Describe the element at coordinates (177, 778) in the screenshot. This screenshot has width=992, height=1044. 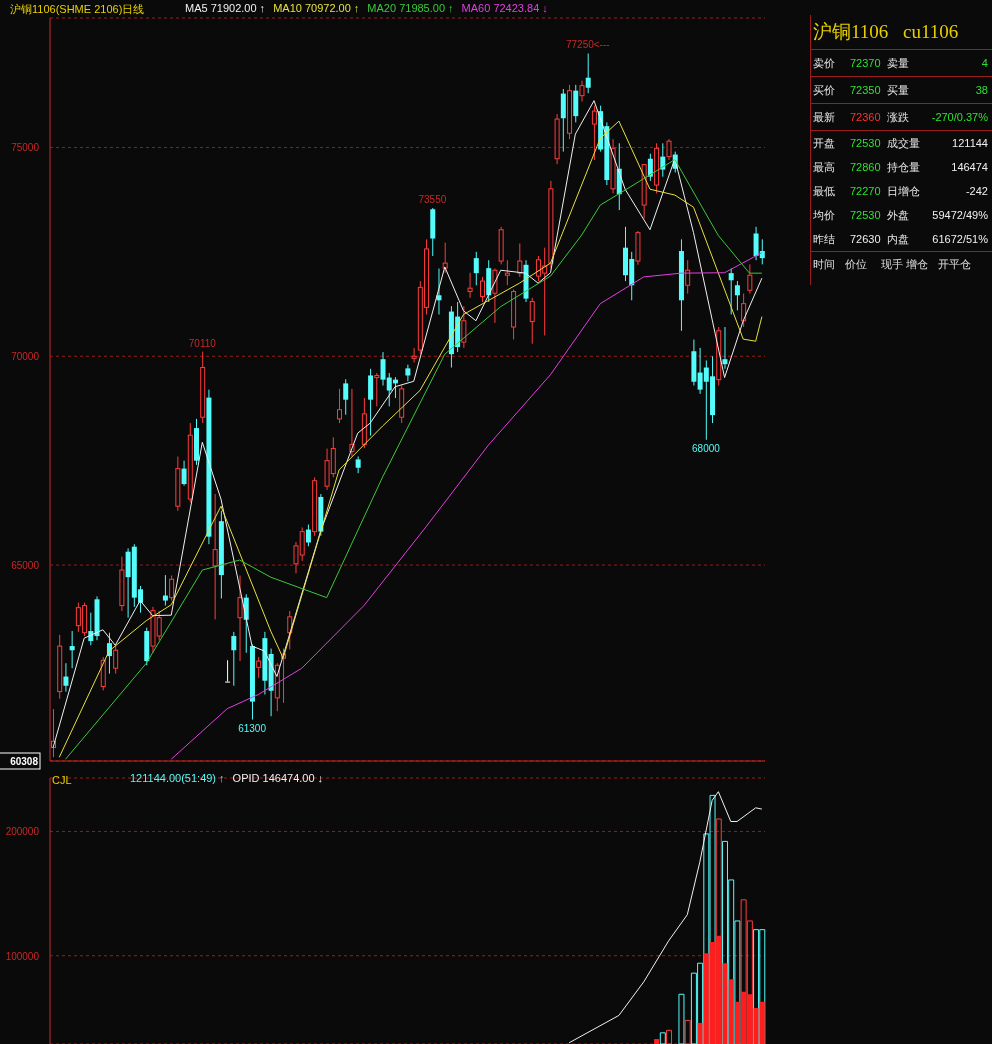
I see `text: 121144.00(51:49) ↑` at that location.